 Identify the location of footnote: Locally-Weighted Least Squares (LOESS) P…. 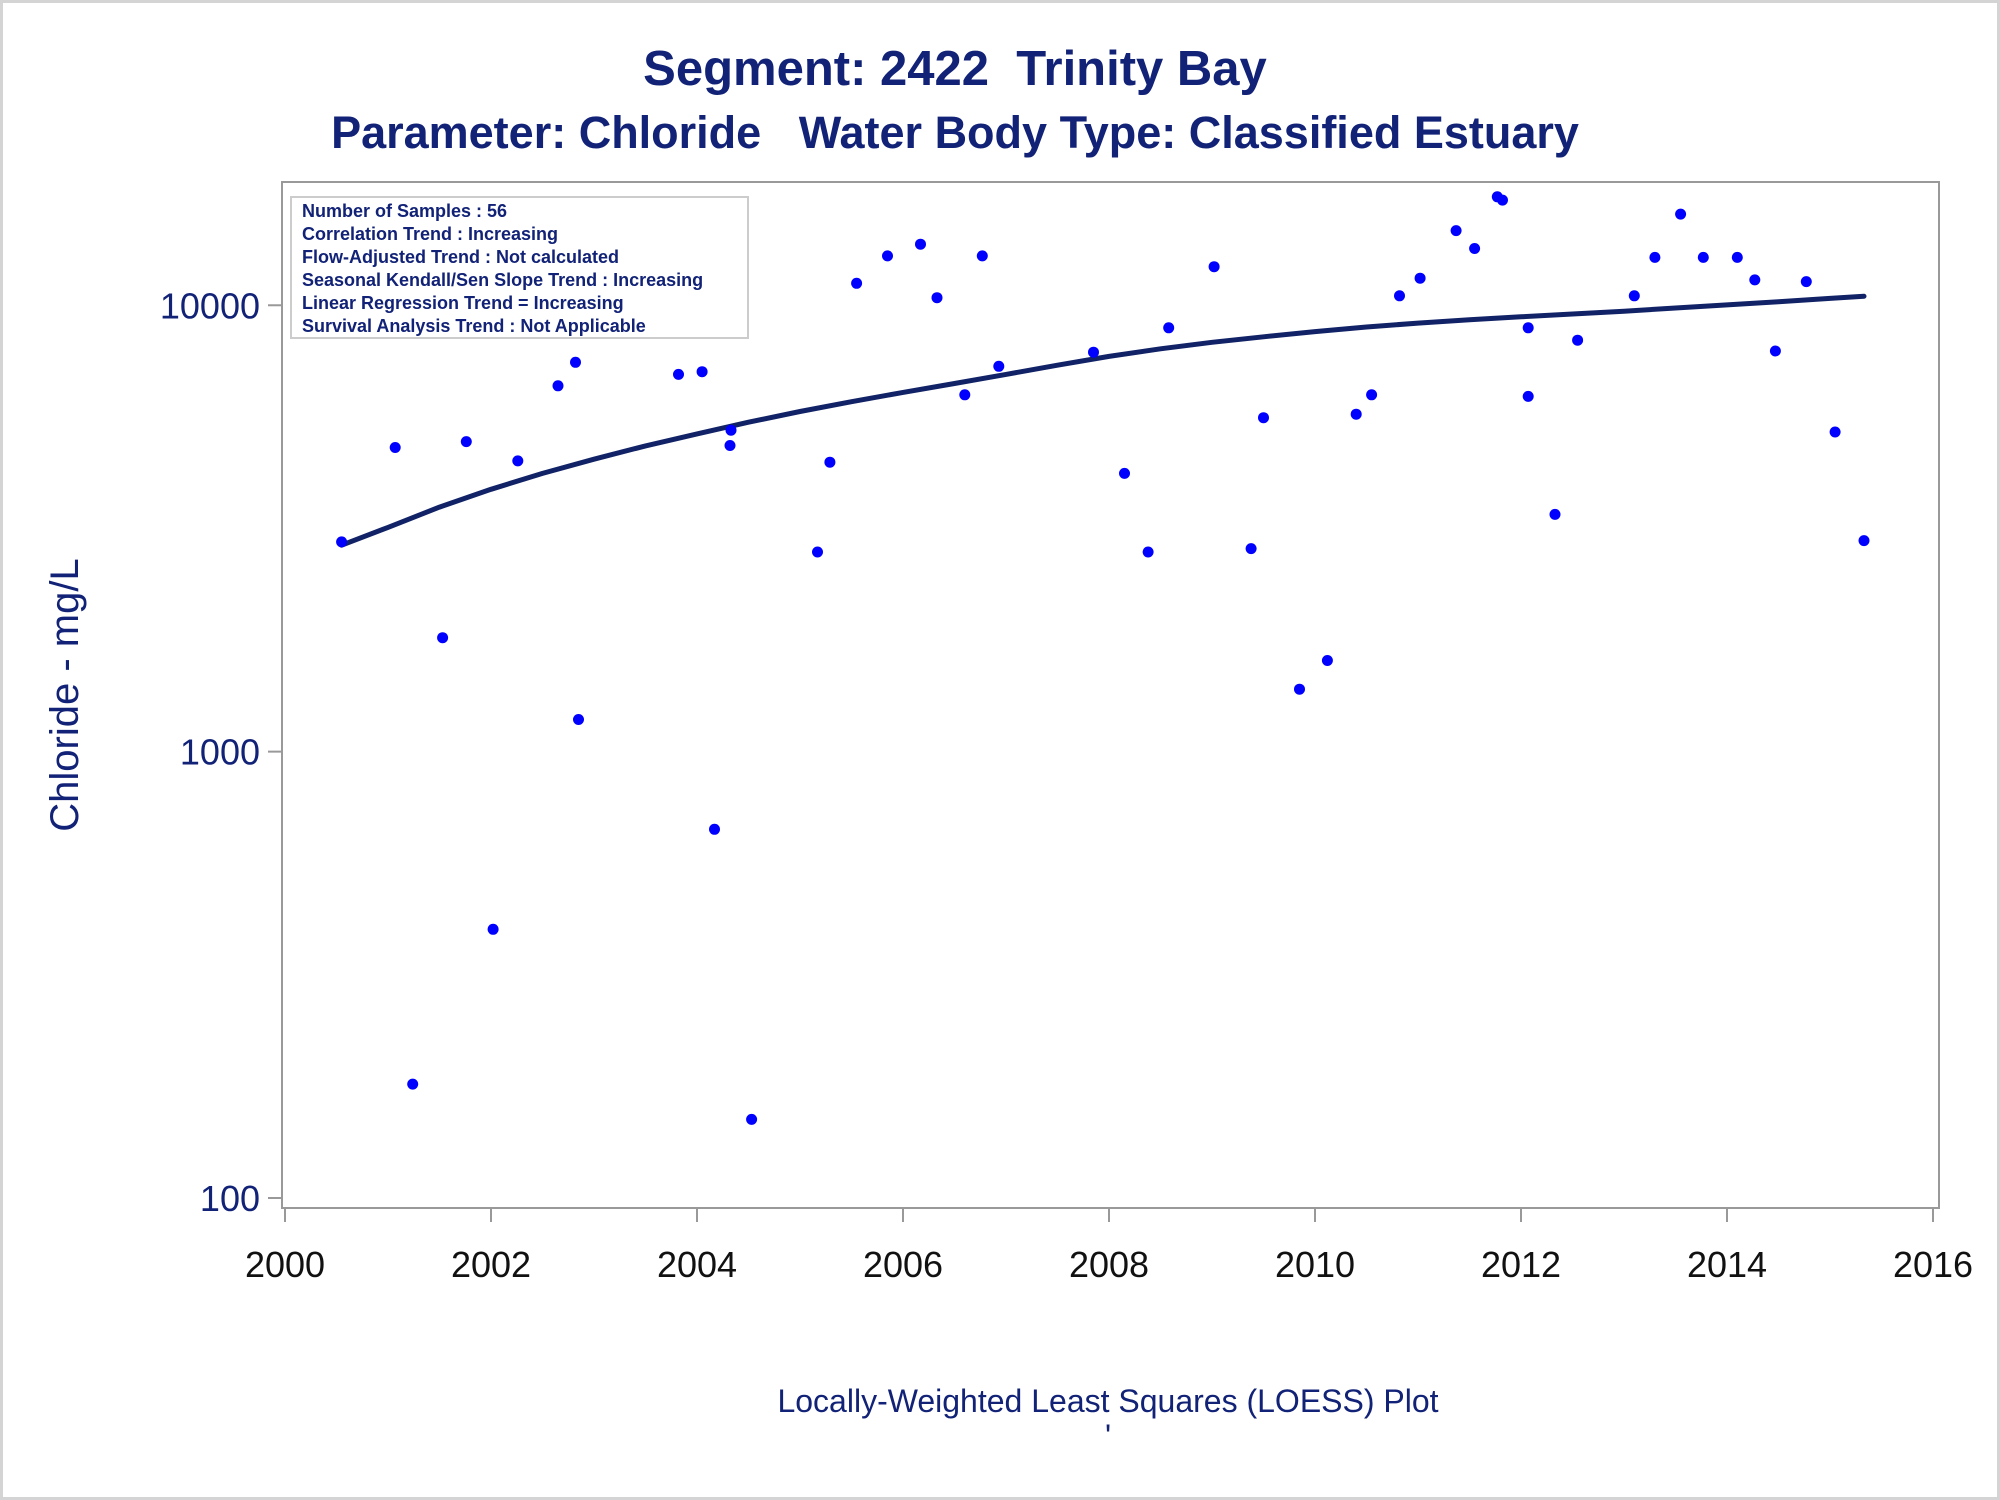
(1107, 1401).